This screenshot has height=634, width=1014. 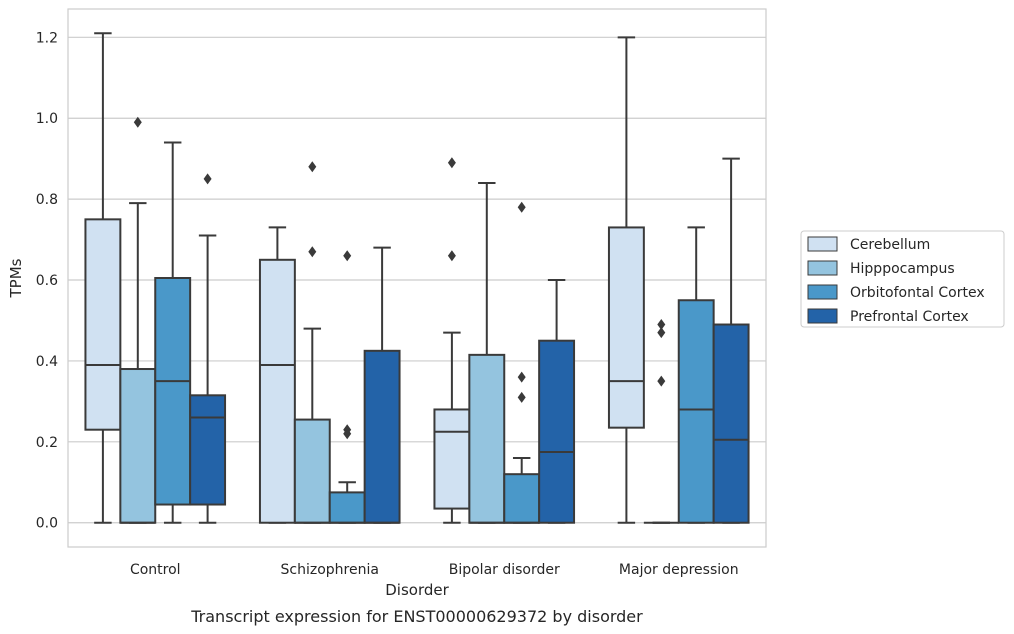 What do you see at coordinates (909, 317) in the screenshot?
I see `legend-label: Prefrontal Cortex` at bounding box center [909, 317].